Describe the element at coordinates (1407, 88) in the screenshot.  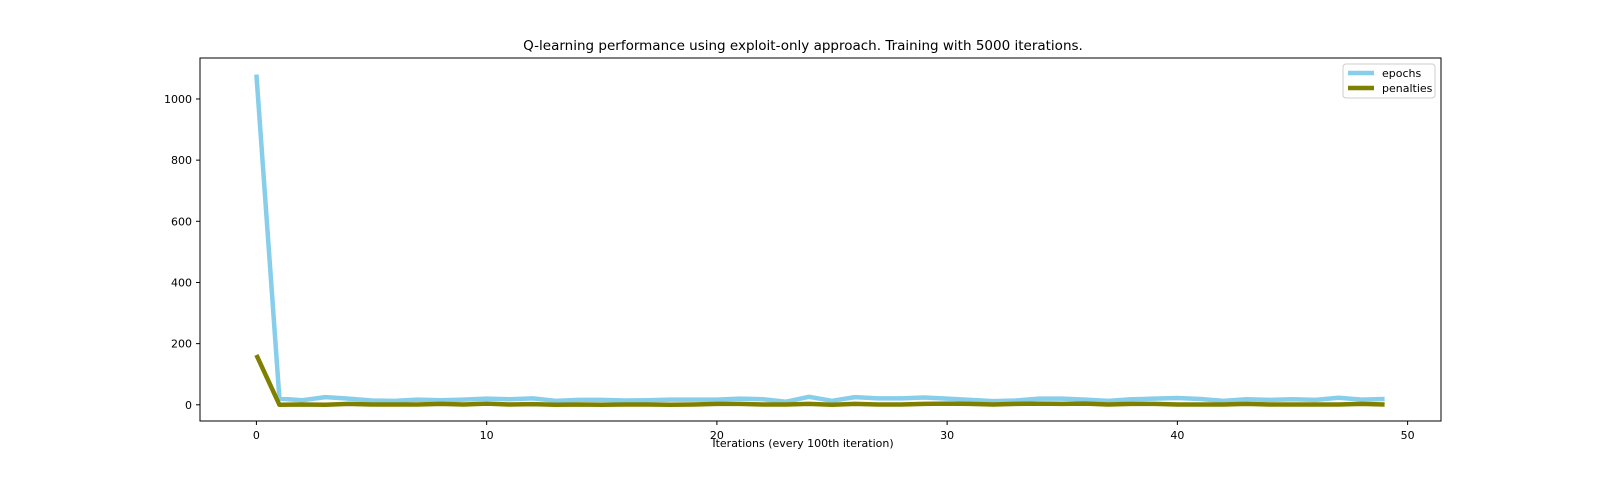
I see `legend-label-penalties: penalties` at that location.